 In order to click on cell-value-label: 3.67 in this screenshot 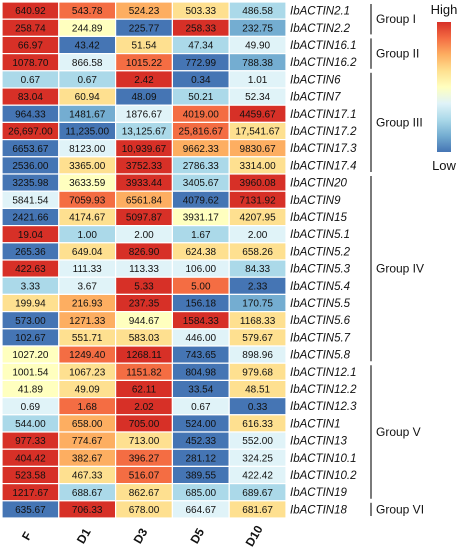, I will do `click(87, 286)`.